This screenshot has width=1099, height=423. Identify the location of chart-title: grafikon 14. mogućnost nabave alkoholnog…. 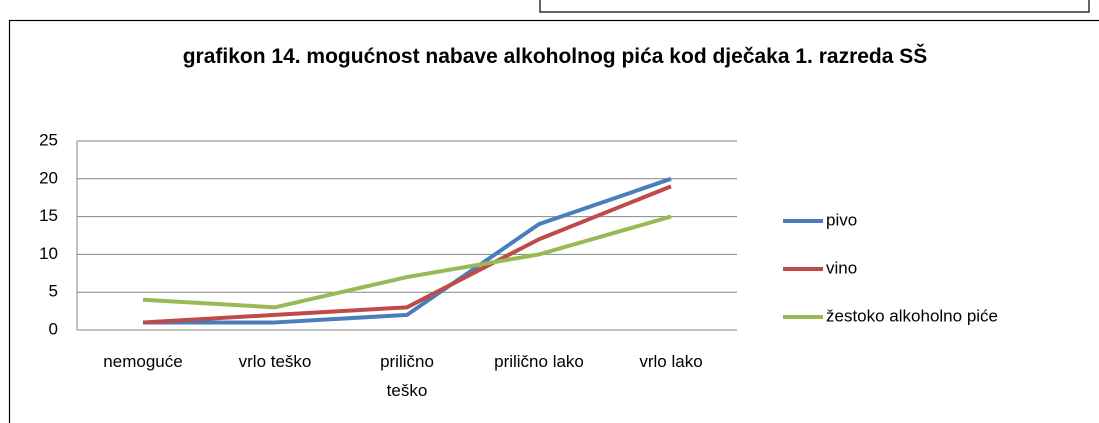
(555, 56).